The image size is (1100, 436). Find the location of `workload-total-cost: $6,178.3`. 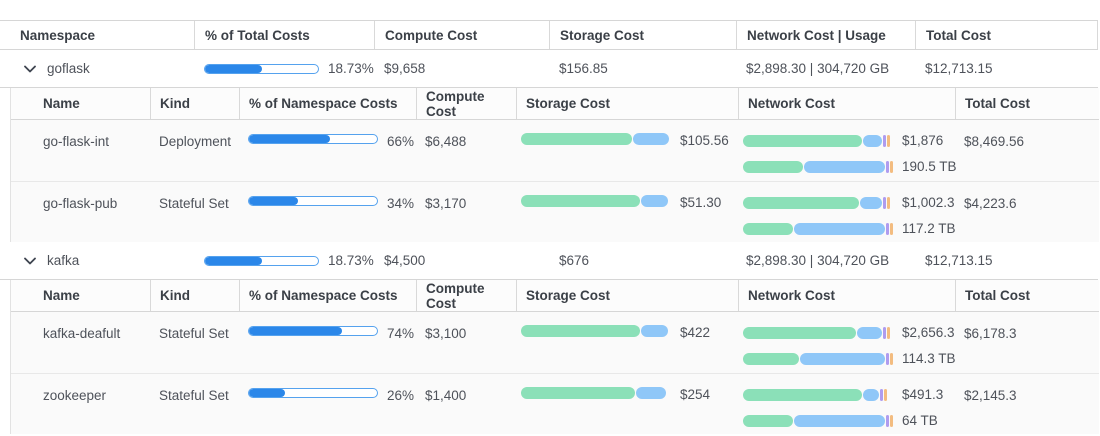

workload-total-cost: $6,178.3 is located at coordinates (990, 333).